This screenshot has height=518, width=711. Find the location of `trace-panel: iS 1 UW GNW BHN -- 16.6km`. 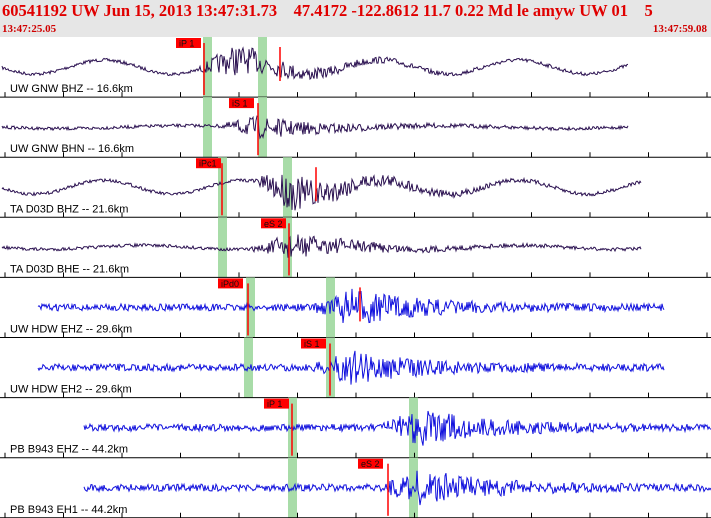

trace-panel: iS 1 UW GNW BHN -- 16.6km is located at coordinates (355, 127).